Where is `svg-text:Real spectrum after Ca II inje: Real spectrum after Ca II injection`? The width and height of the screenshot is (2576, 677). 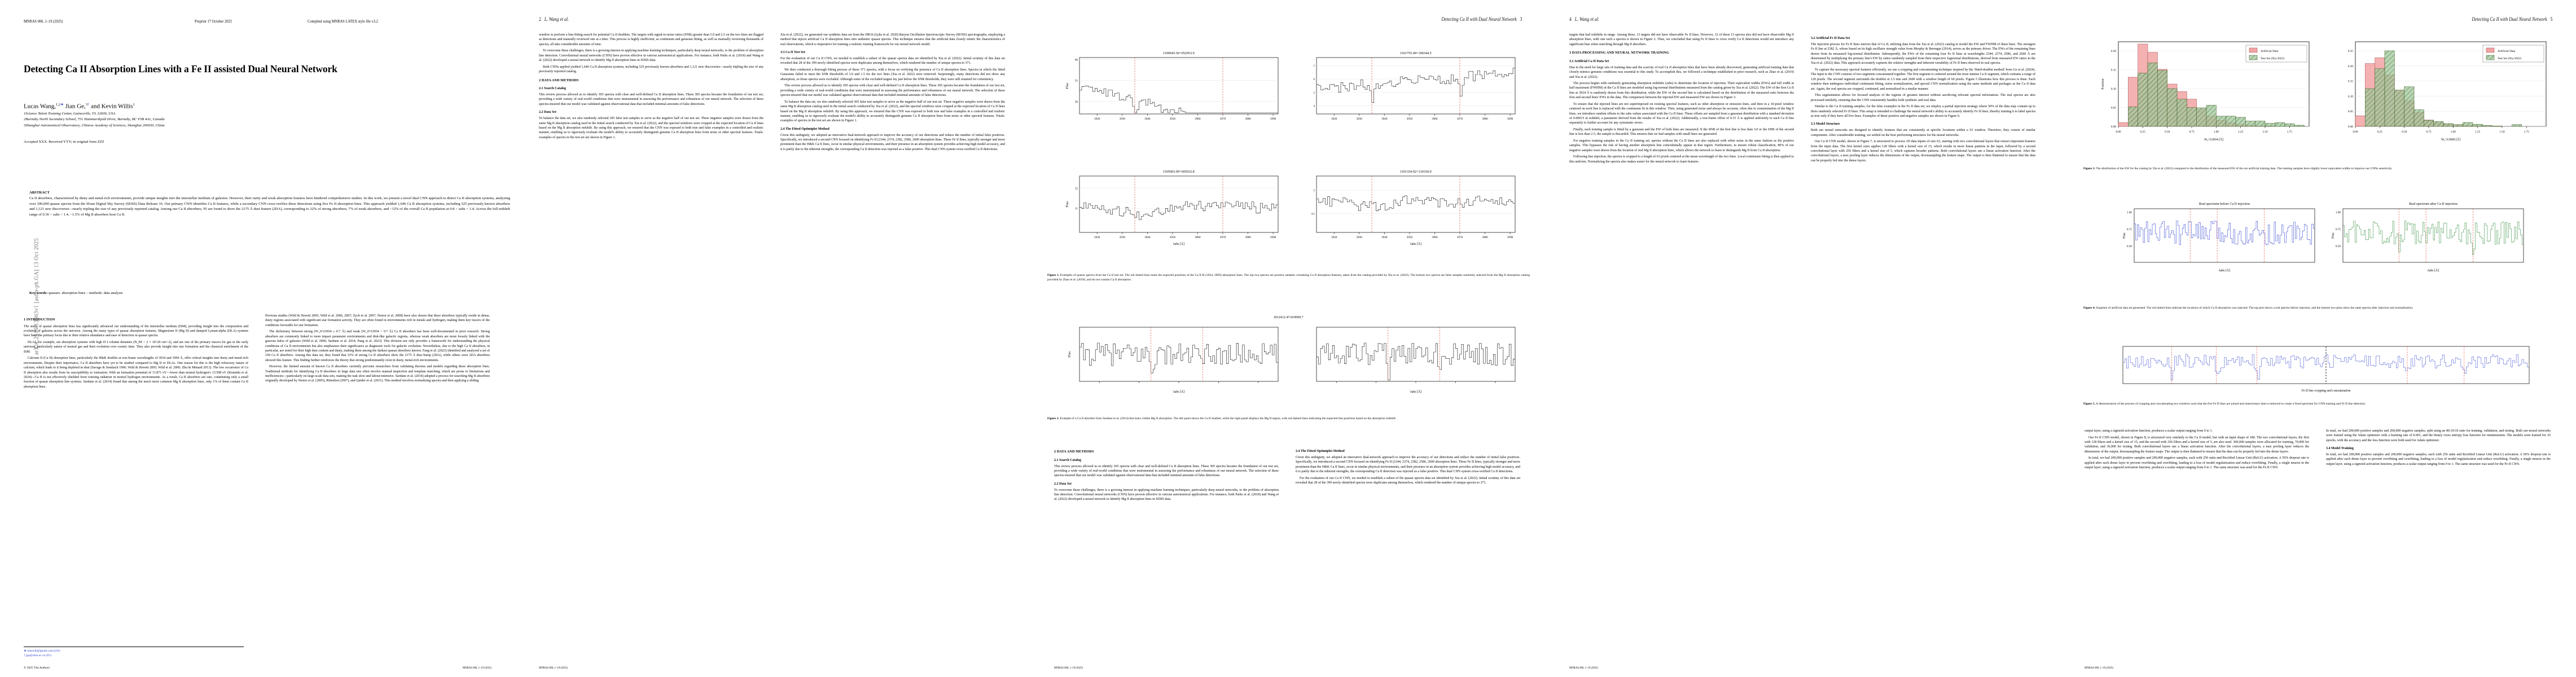 svg-text:Real spectrum after Ca II inje: Real spectrum after Ca II injection is located at coordinates (2433, 204).